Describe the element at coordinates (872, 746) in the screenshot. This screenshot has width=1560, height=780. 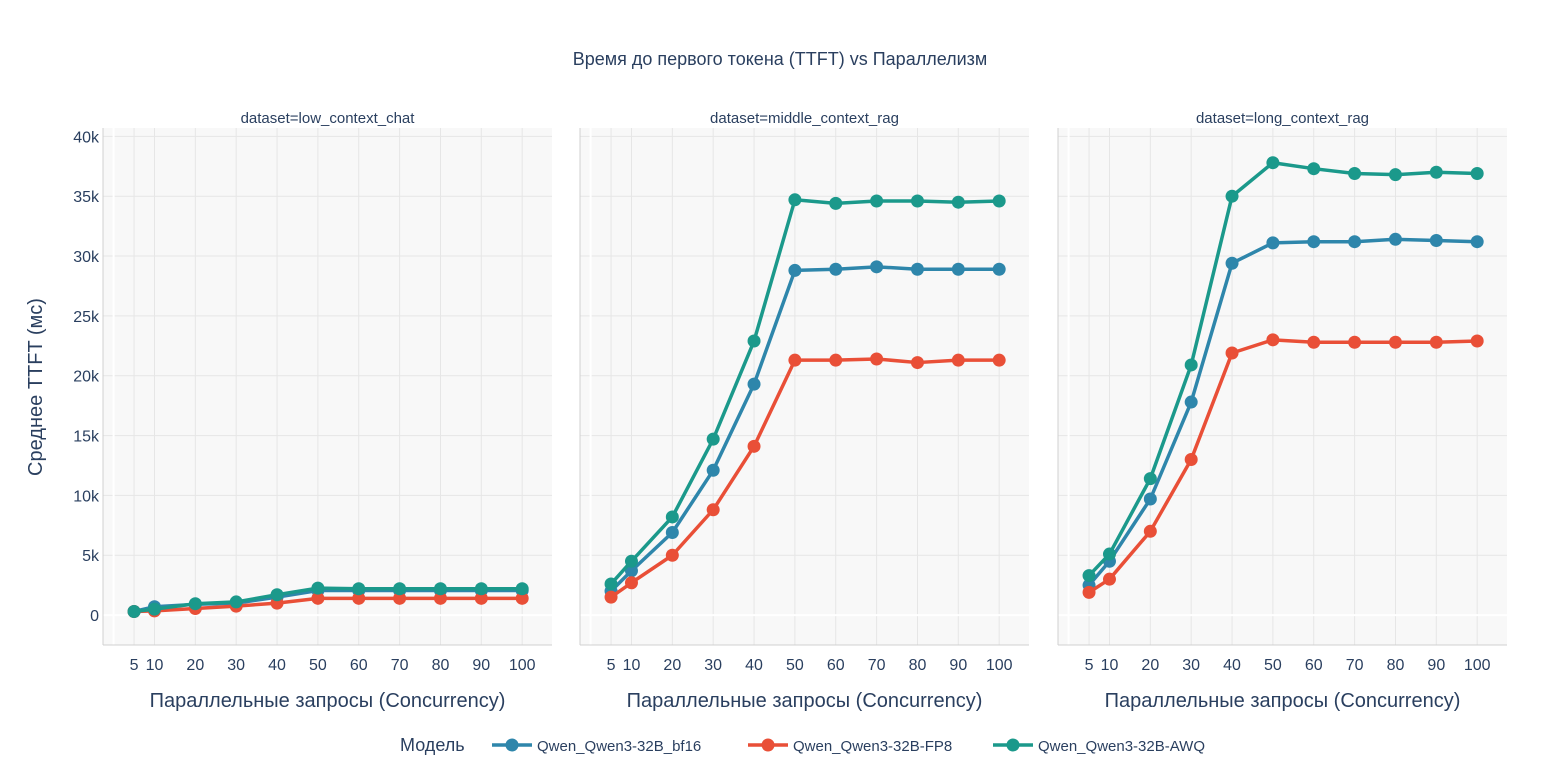
I see `legend-label: Qwen_Qwen3-32B-FP8` at that location.